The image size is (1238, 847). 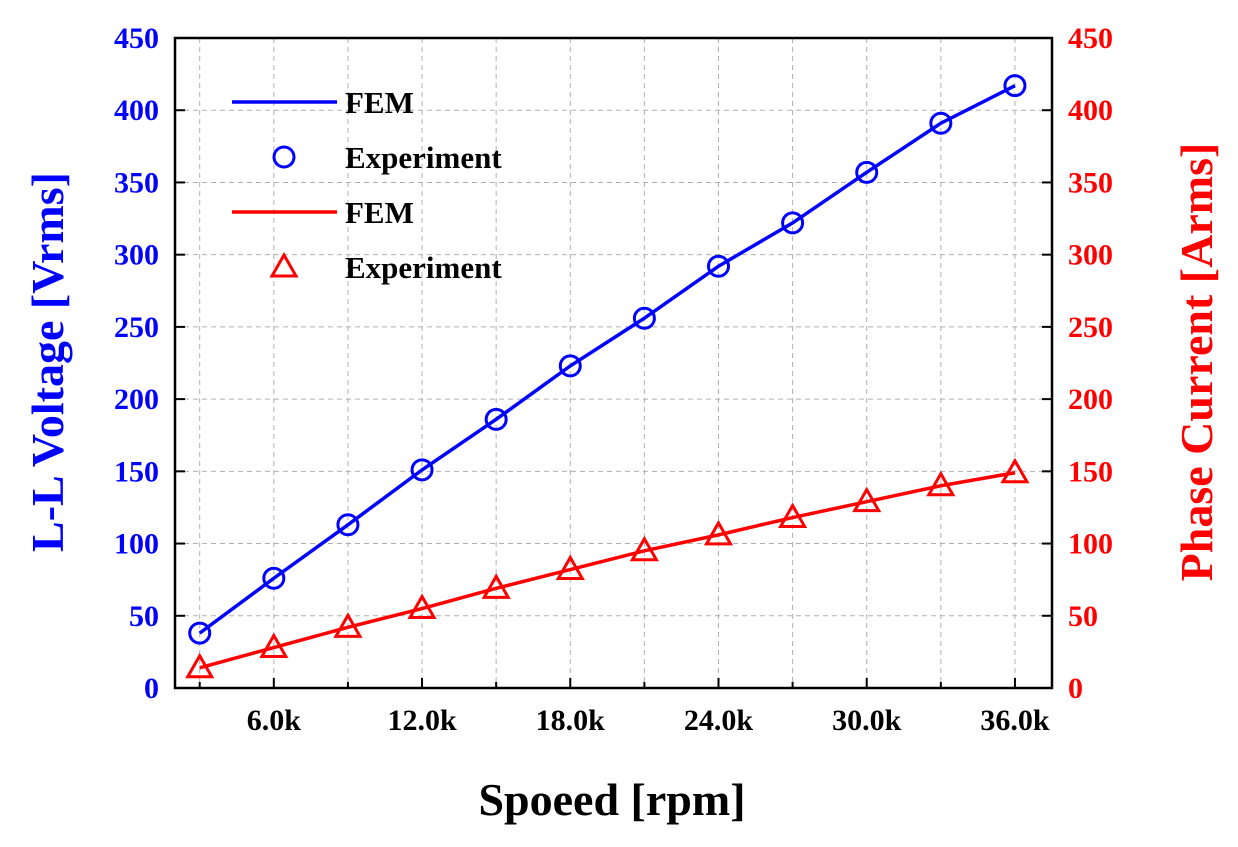 What do you see at coordinates (423, 157) in the screenshot?
I see `legend-voltage-experiment-label: Experiment` at bounding box center [423, 157].